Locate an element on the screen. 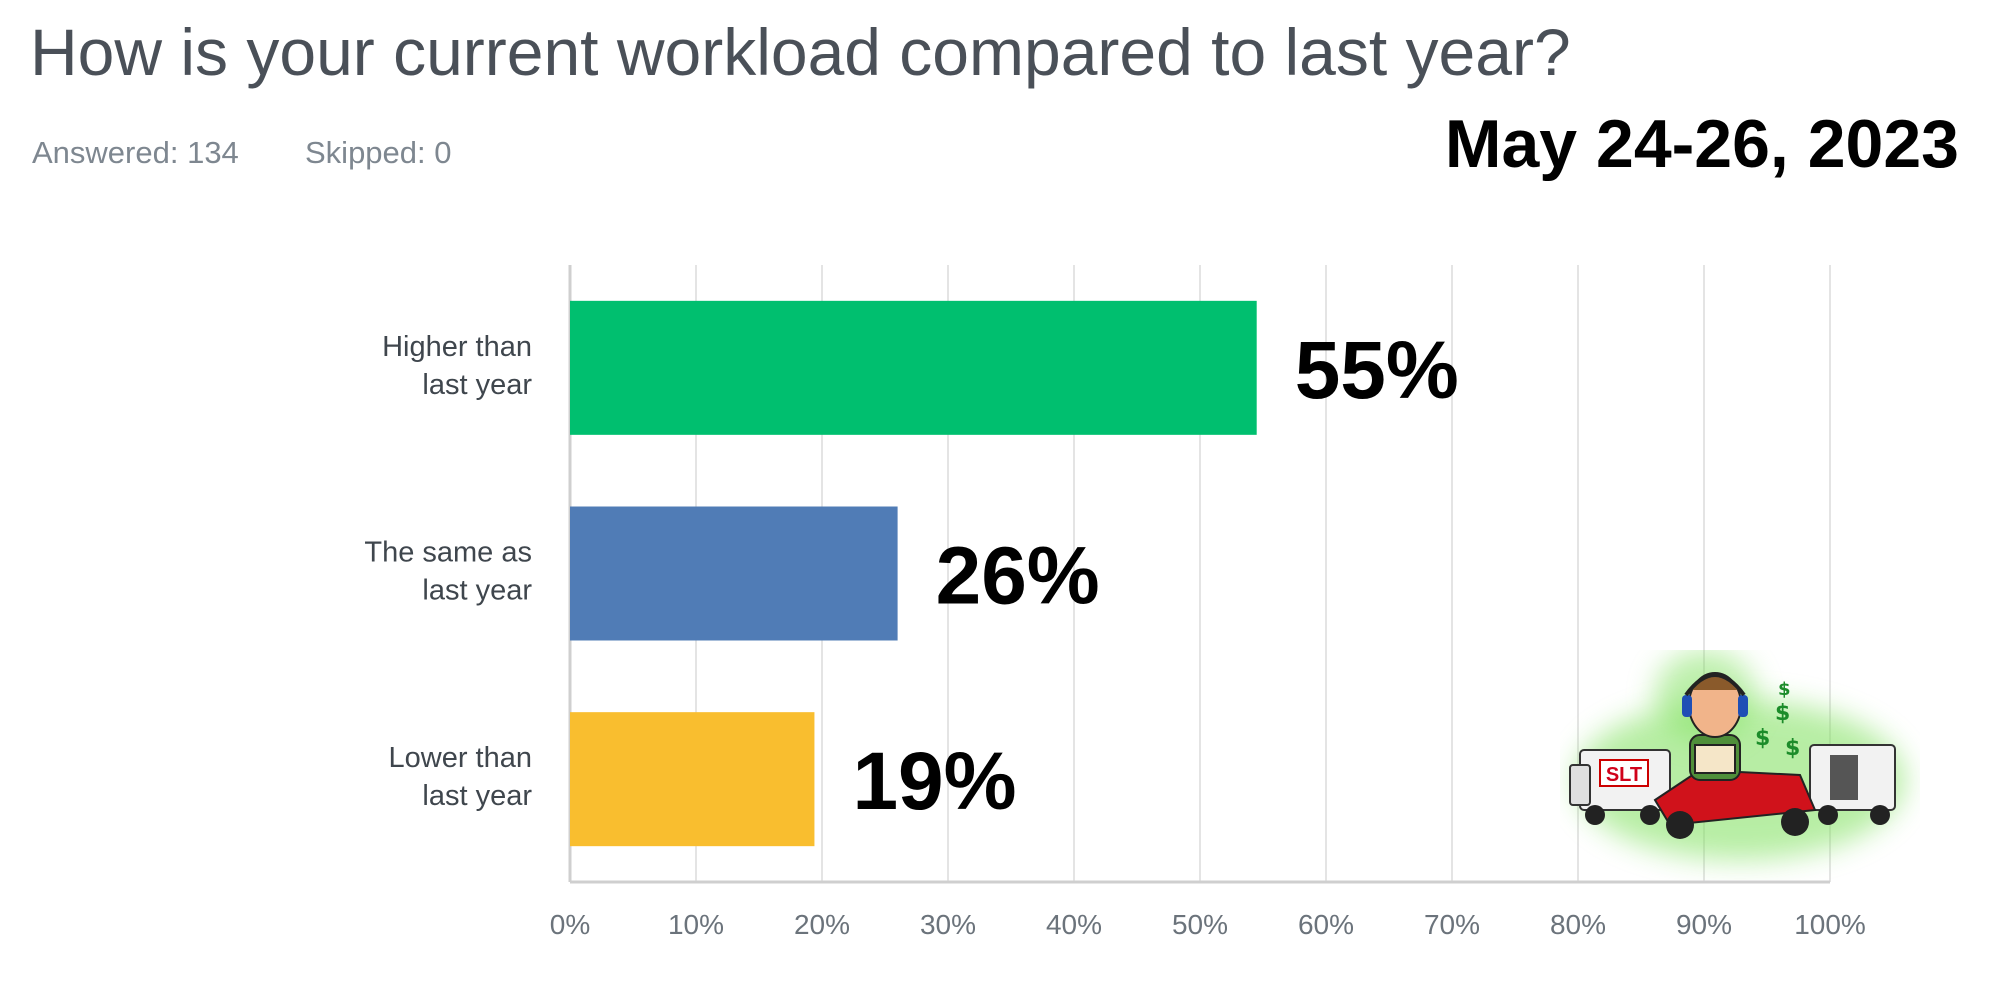 The height and width of the screenshot is (988, 1999). answered-count: Answered: 134 is located at coordinates (135, 152).